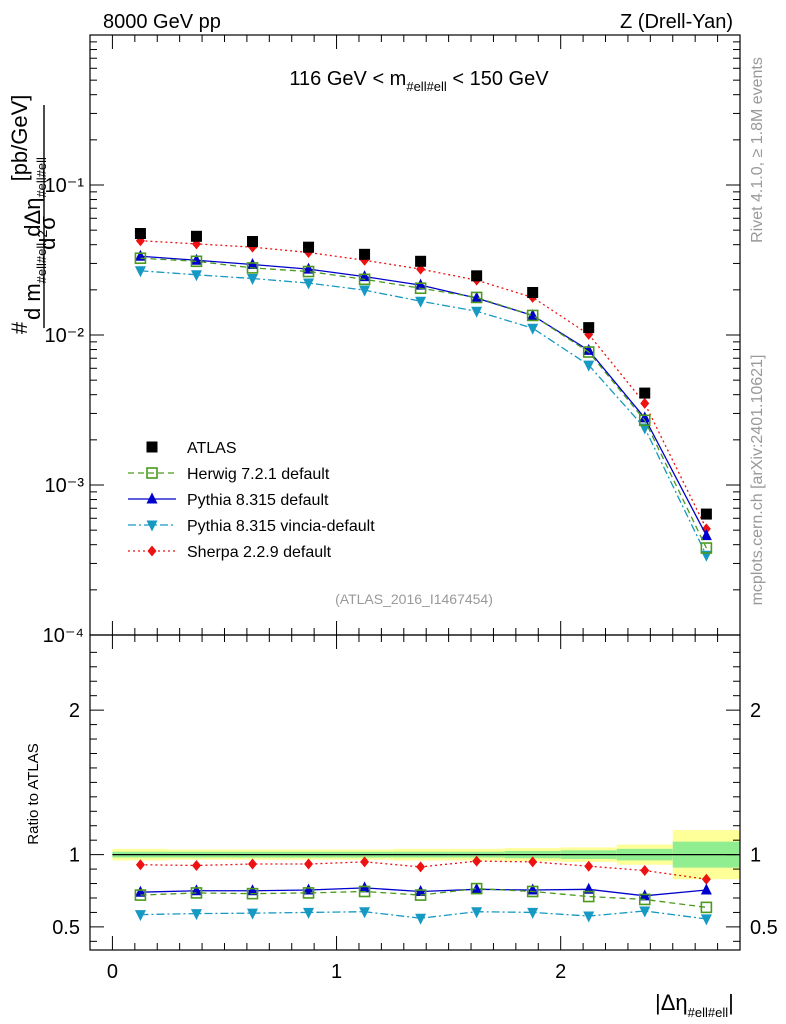 This screenshot has height=1024, width=786. I want to click on legend-entry-pythia-8-315-default: Pythia 8.315 default, so click(228, 500).